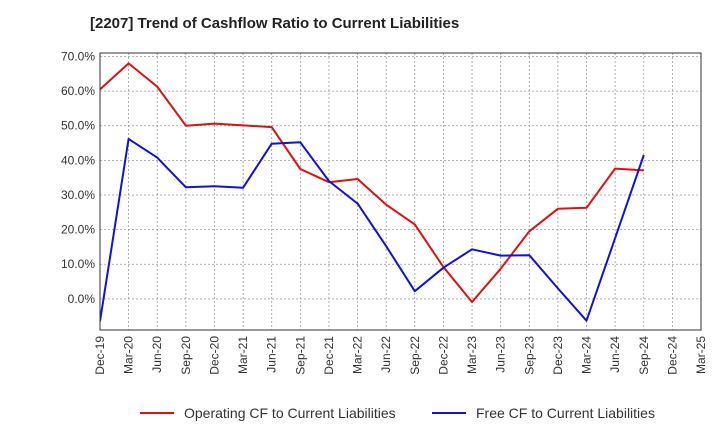 This screenshot has height=440, width=720. I want to click on y-tick-label: 30.0%, so click(78, 195).